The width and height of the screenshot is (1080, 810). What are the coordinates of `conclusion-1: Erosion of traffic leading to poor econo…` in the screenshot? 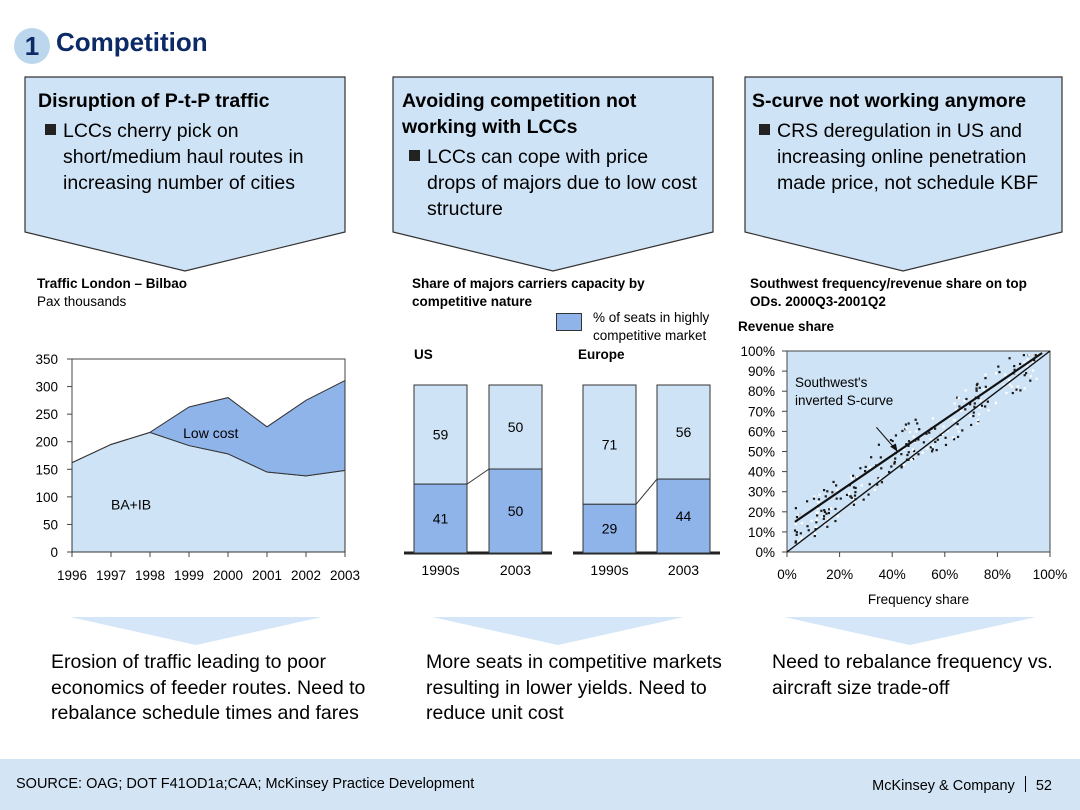 It's located at (208, 687).